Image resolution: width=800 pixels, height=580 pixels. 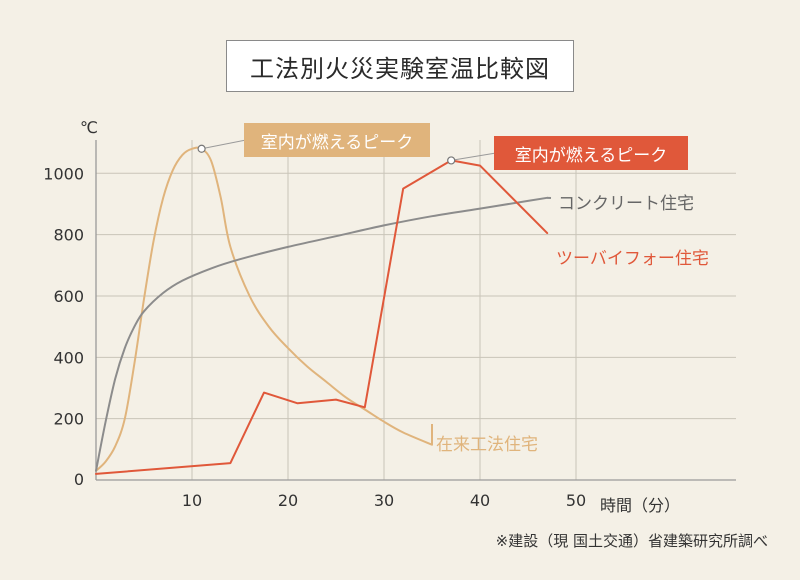 What do you see at coordinates (68, 419) in the screenshot?
I see `y-tick-label-200: 200` at bounding box center [68, 419].